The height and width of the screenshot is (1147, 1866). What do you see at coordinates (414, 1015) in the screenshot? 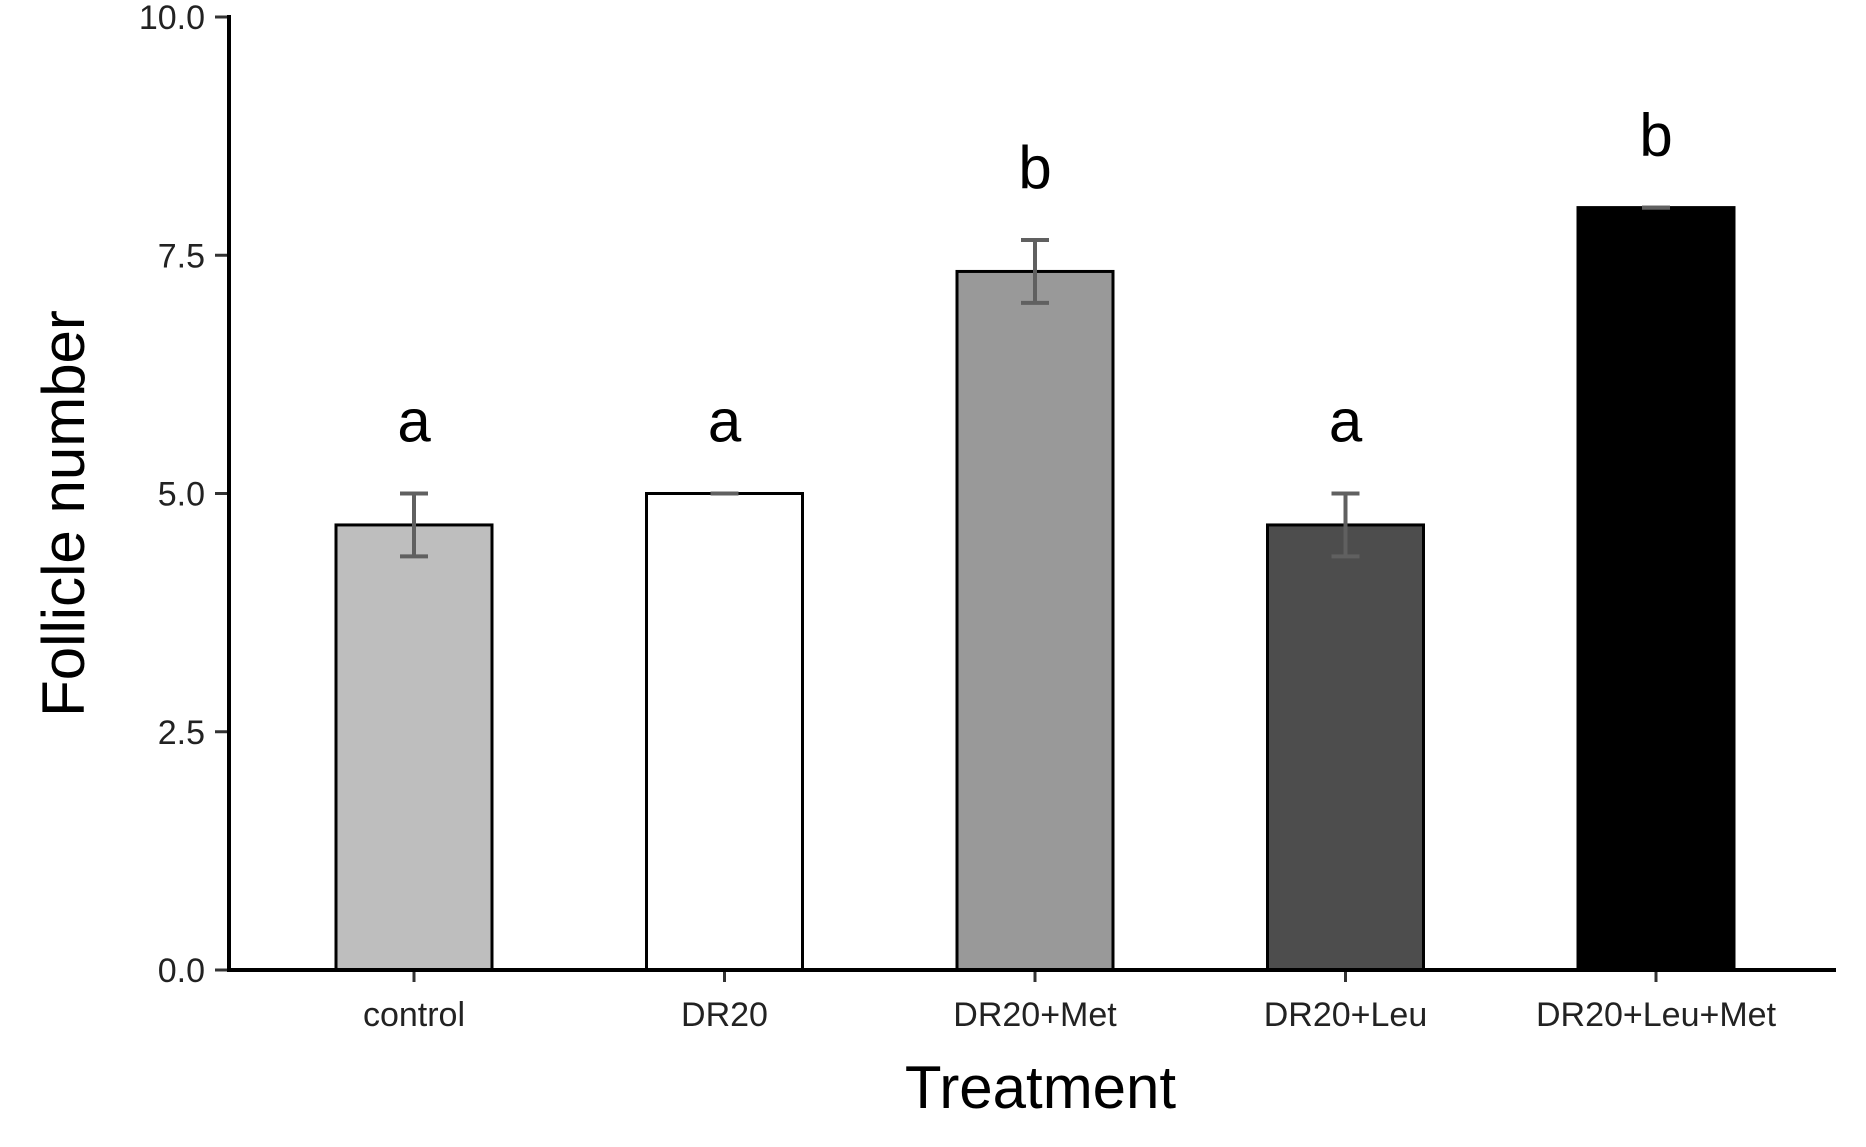
I see `x-tick-label: control` at bounding box center [414, 1015].